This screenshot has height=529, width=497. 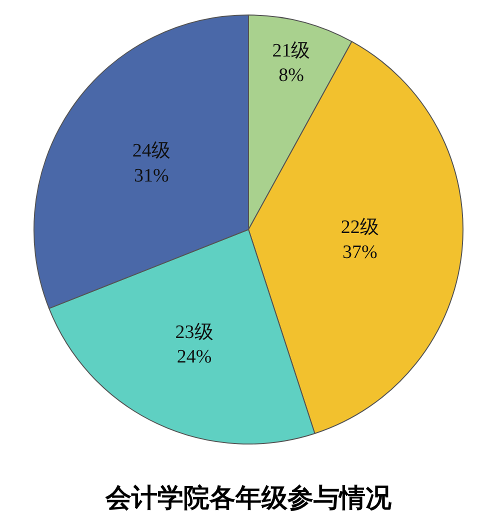 I want to click on data-label: 37%, so click(x=360, y=252).